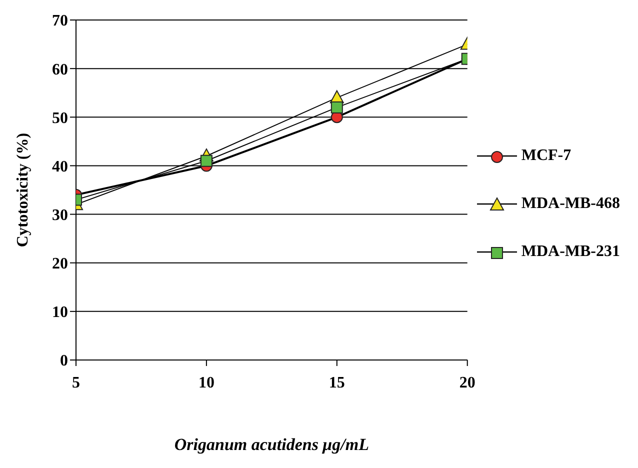 The image size is (638, 468). What do you see at coordinates (570, 252) in the screenshot?
I see `legend-label: MDA-MB-231` at bounding box center [570, 252].